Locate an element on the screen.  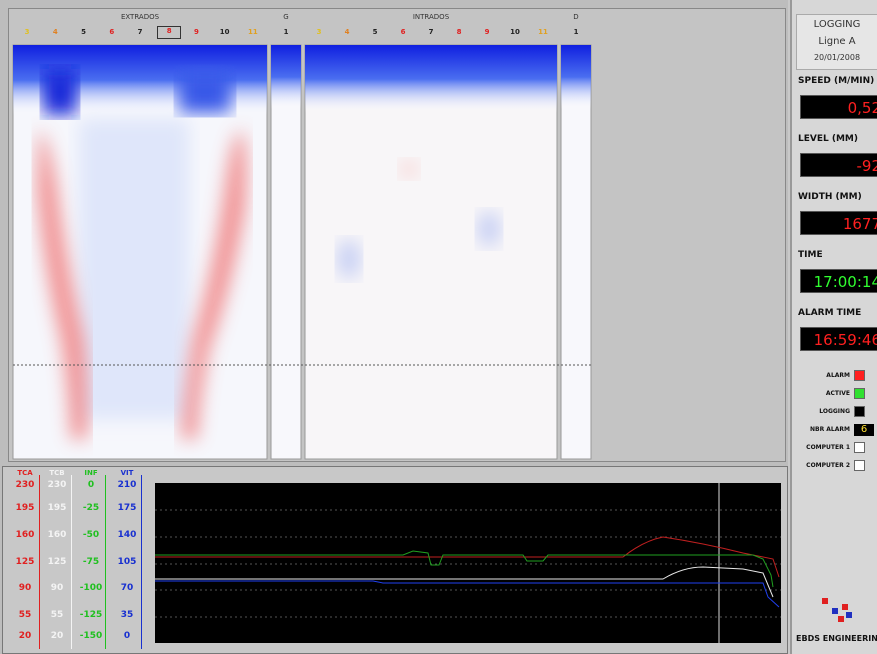
status-label: COMPUTER 1 is located at coordinates (828, 447).